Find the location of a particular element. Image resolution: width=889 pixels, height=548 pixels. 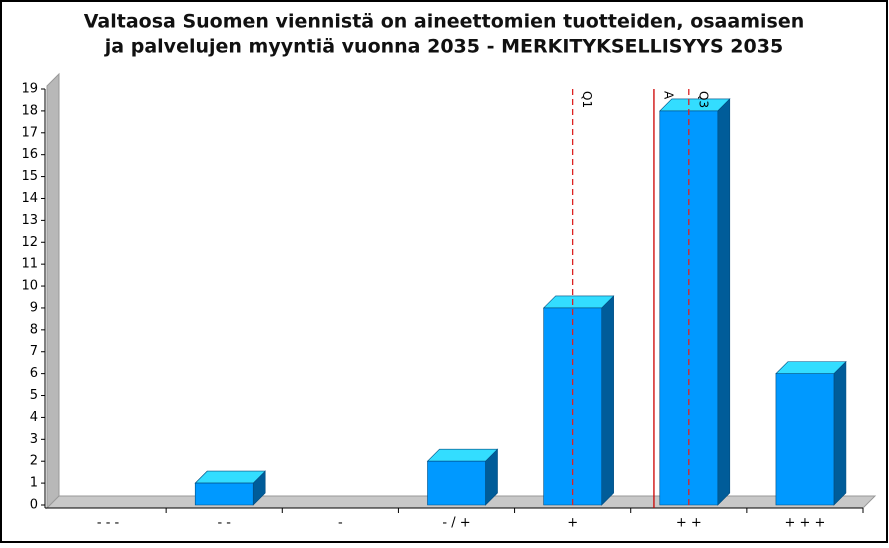

side-wall is located at coordinates (53, 291).